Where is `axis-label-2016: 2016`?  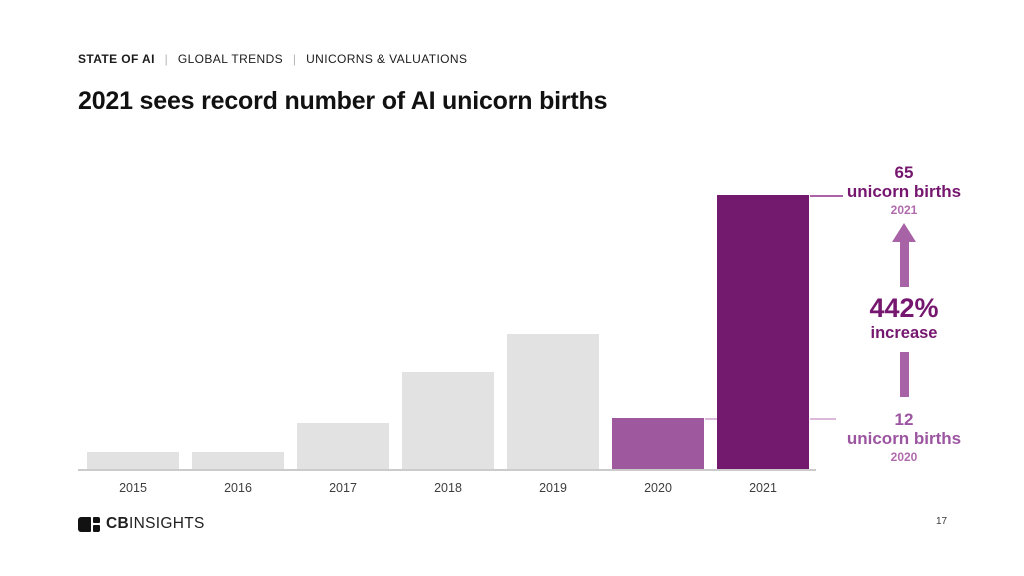
axis-label-2016: 2016 is located at coordinates (238, 488).